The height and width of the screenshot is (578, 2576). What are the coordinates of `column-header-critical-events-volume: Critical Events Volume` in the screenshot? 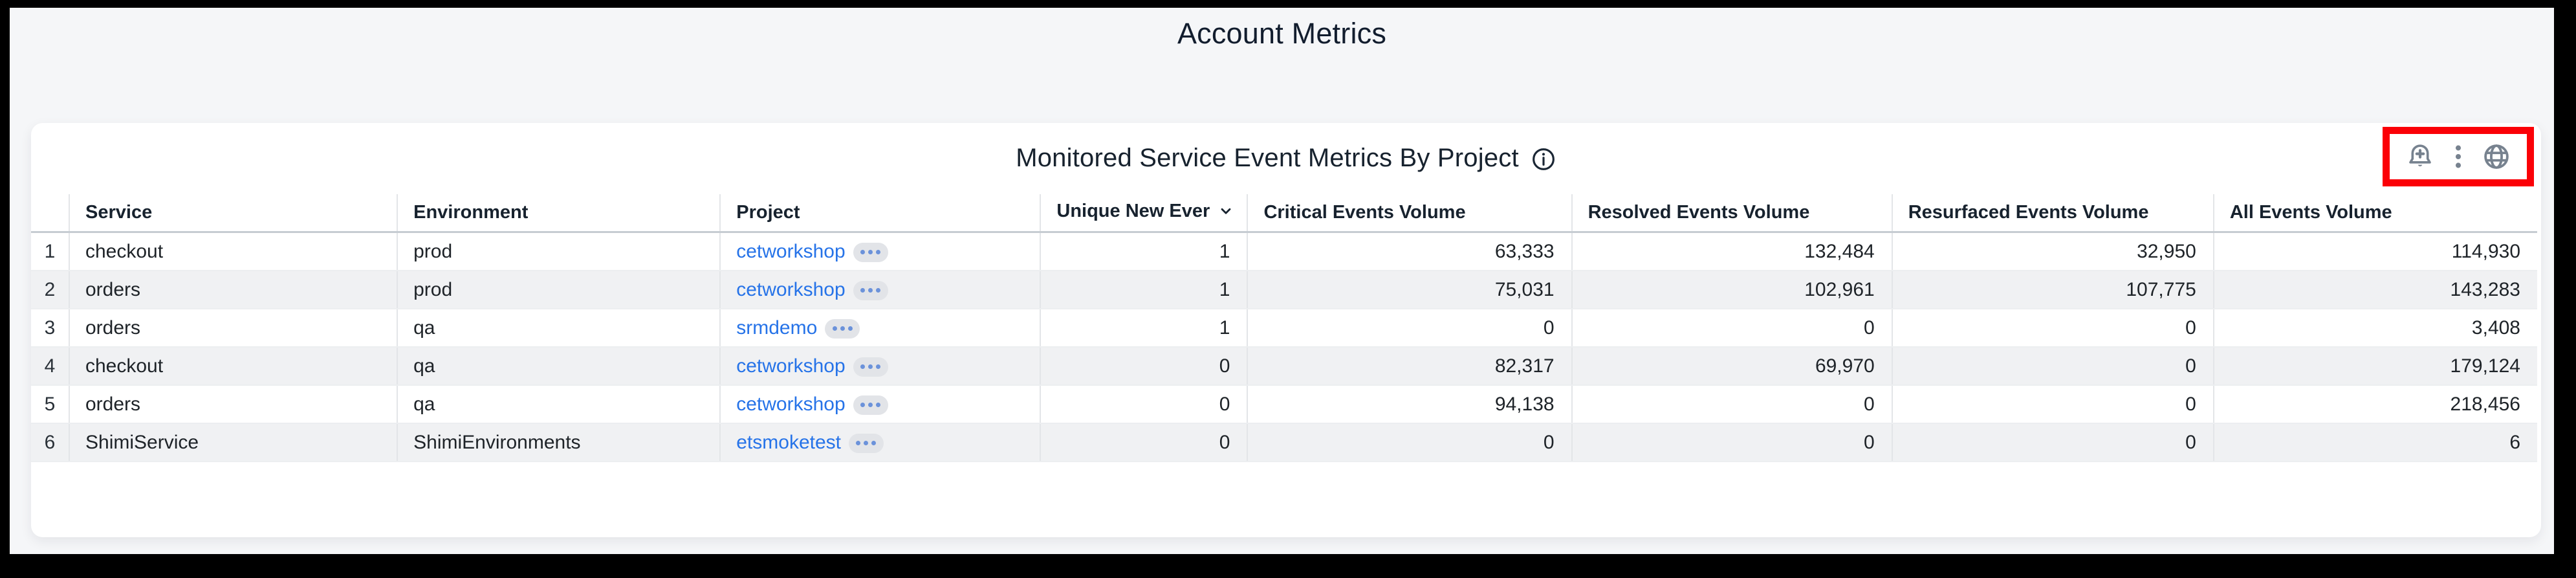 It's located at (1410, 213).